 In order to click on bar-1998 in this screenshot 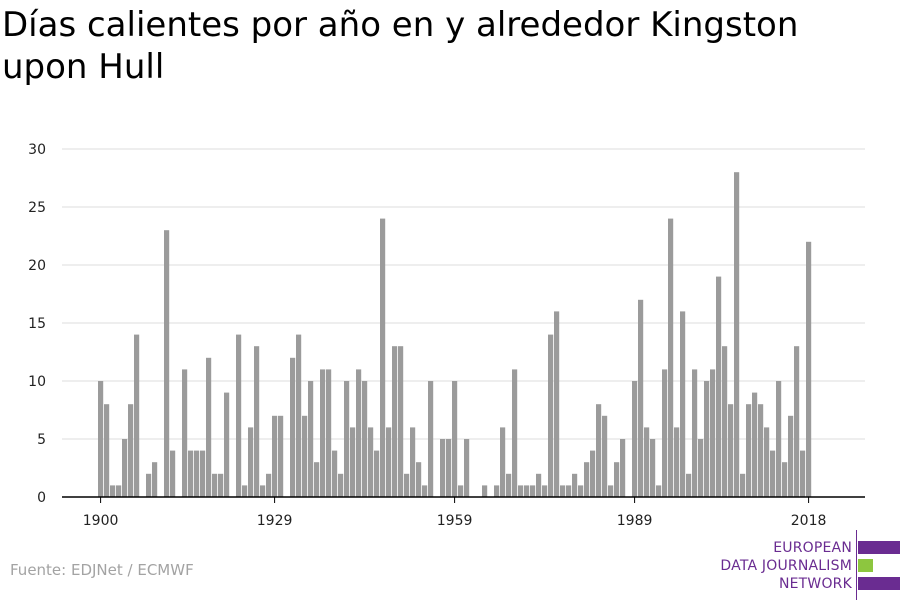, I will do `click(689, 485)`.